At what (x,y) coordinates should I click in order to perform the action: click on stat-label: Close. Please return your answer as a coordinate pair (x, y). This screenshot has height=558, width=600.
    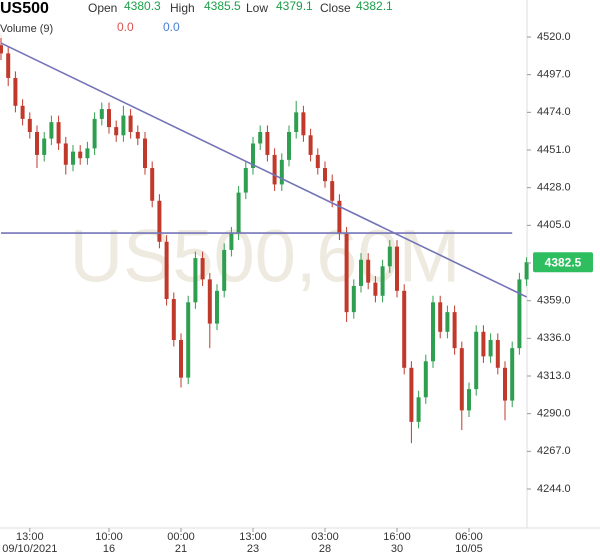
    Looking at the image, I should click on (335, 8).